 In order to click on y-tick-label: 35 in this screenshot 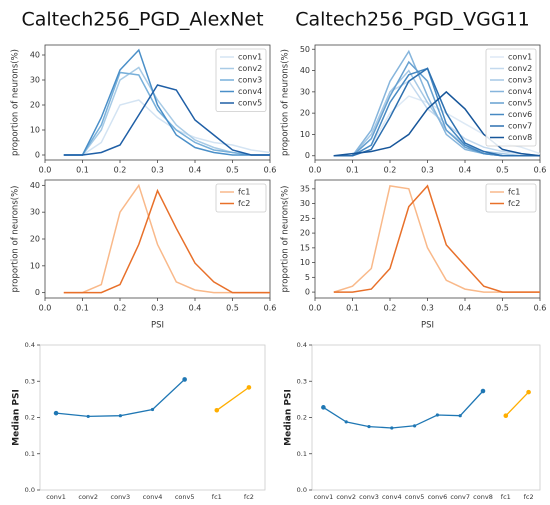, I will do `click(305, 188)`.